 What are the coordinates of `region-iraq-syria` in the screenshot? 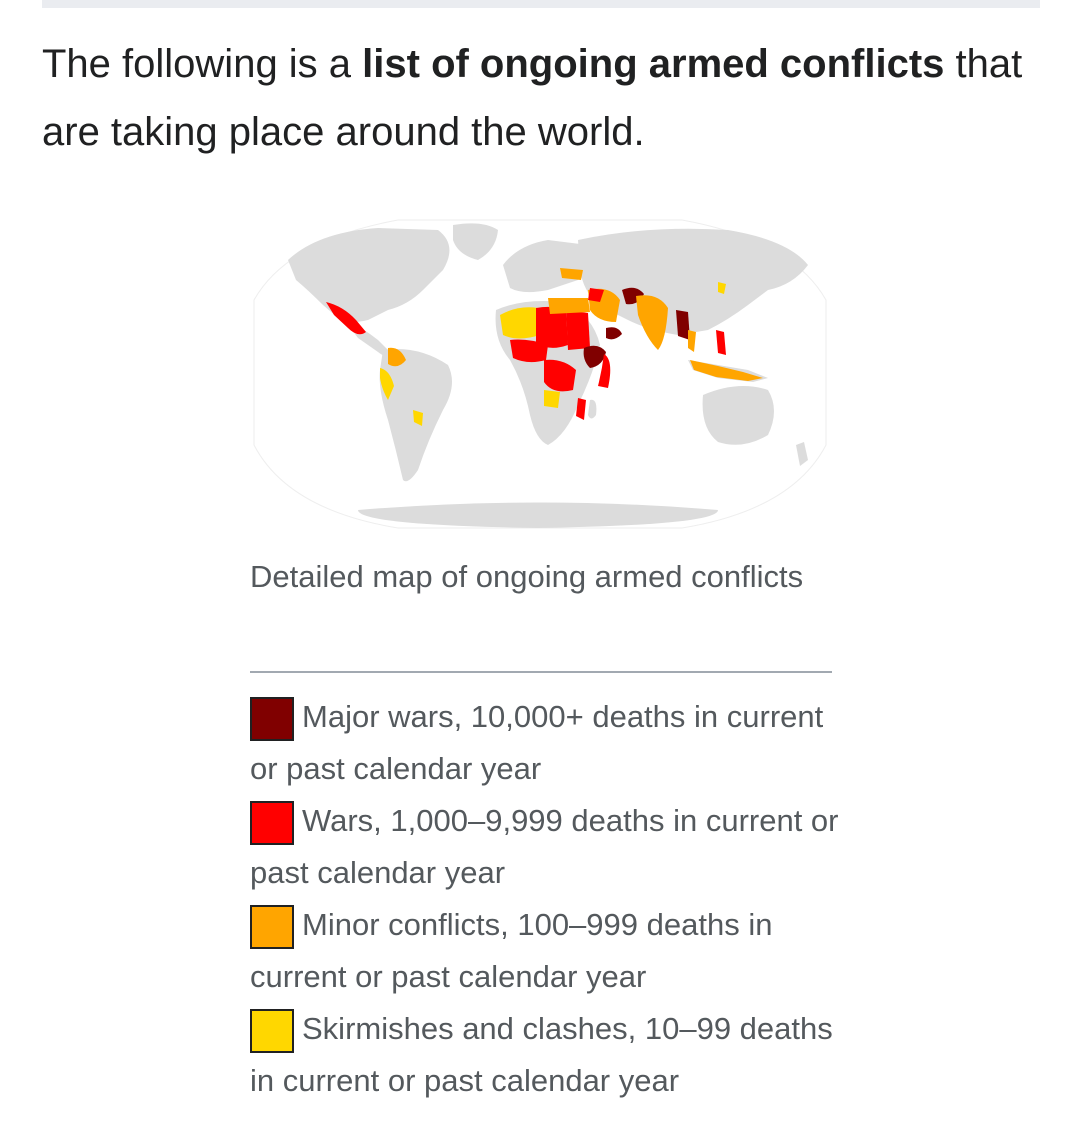 It's located at (596, 295).